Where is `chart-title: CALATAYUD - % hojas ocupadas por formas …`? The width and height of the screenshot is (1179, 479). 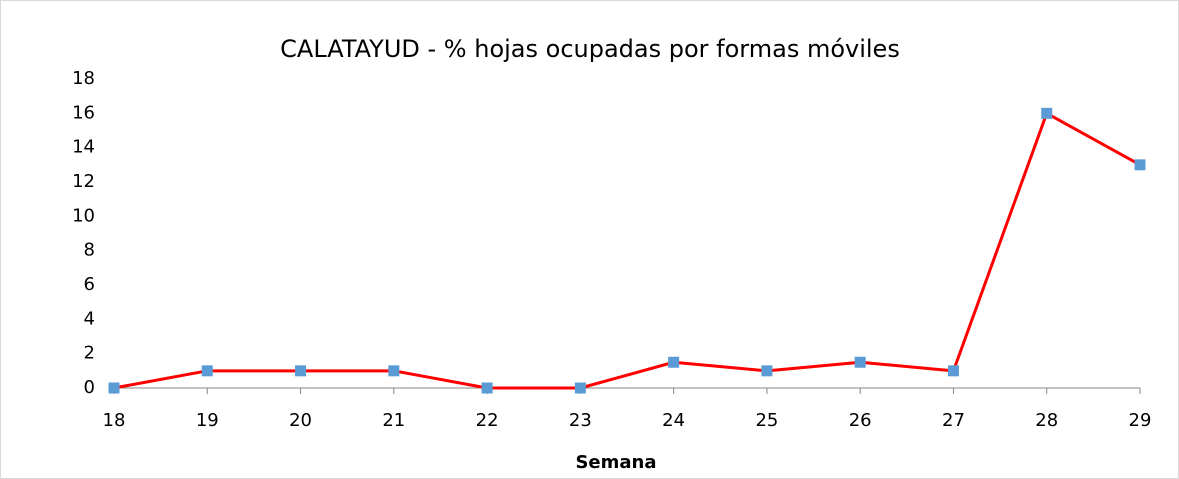
chart-title: CALATAYUD - % hojas ocupadas por formas … is located at coordinates (590, 49).